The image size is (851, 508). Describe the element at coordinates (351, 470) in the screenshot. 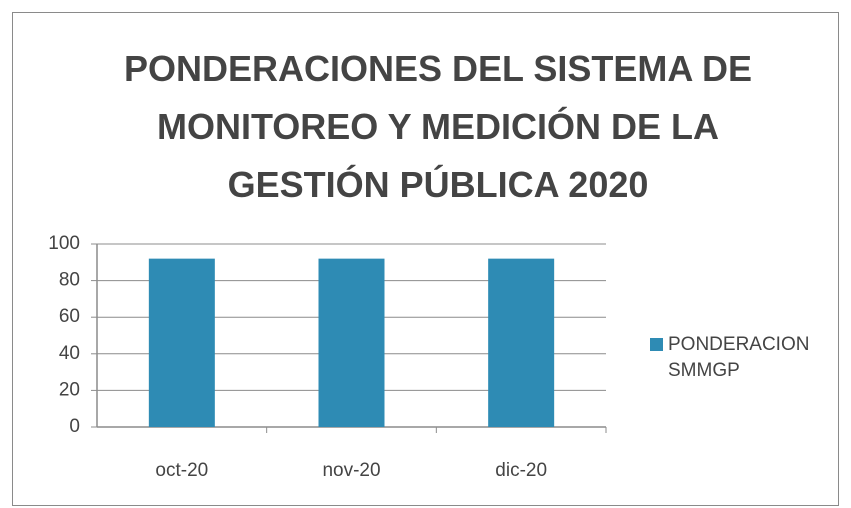

I see `x-tick-label: nov-20` at that location.